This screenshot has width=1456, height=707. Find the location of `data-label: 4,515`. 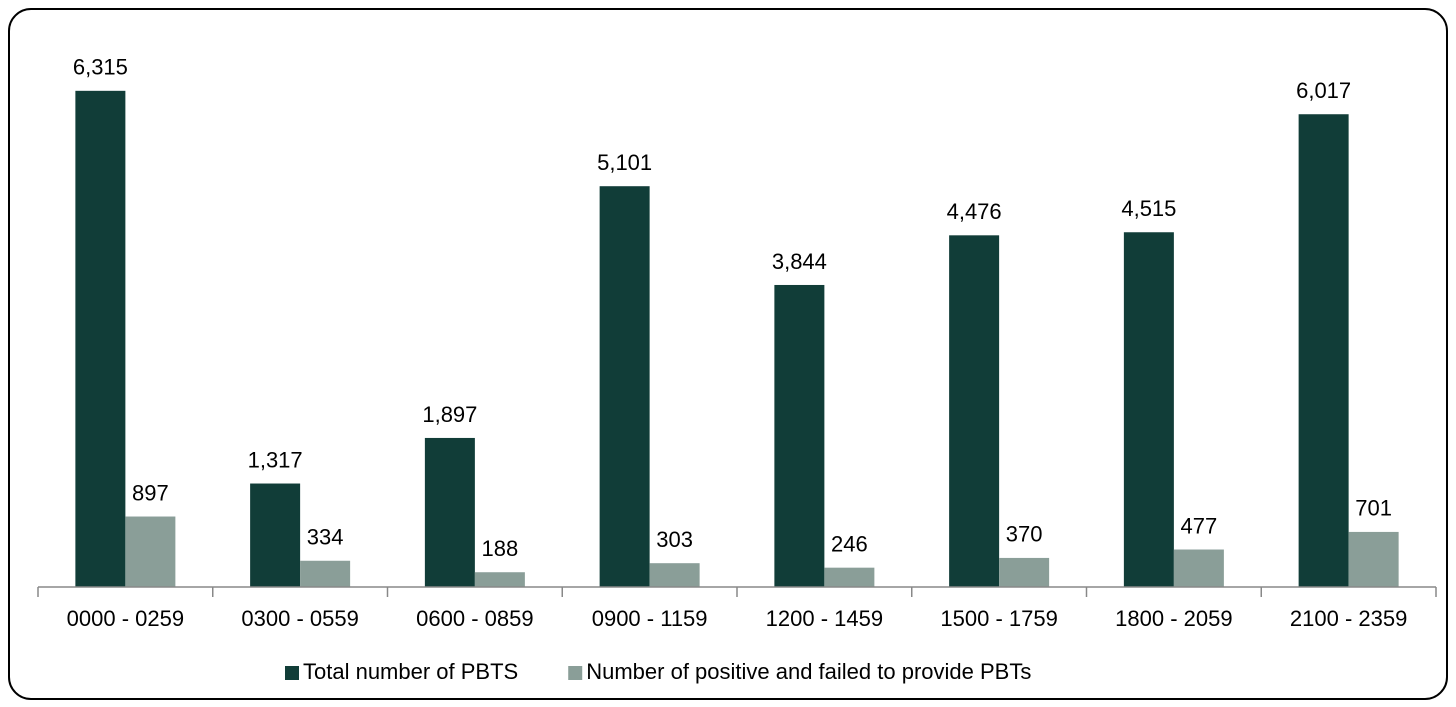

data-label: 4,515 is located at coordinates (1148, 208).